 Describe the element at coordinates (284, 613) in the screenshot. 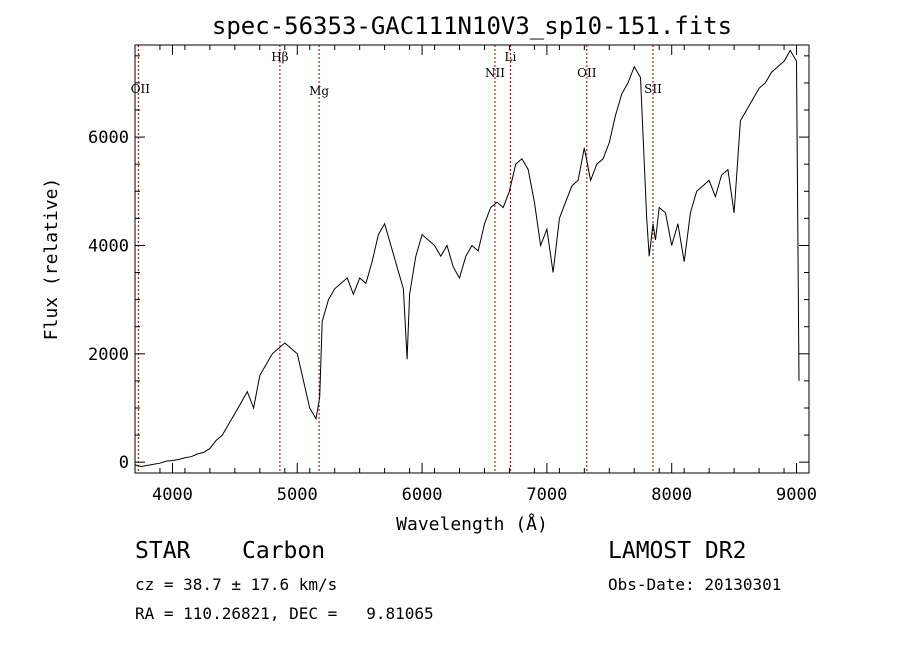

I see `ra-dec-coordinates: RA = 110.26821, DEC = 9.81065` at that location.